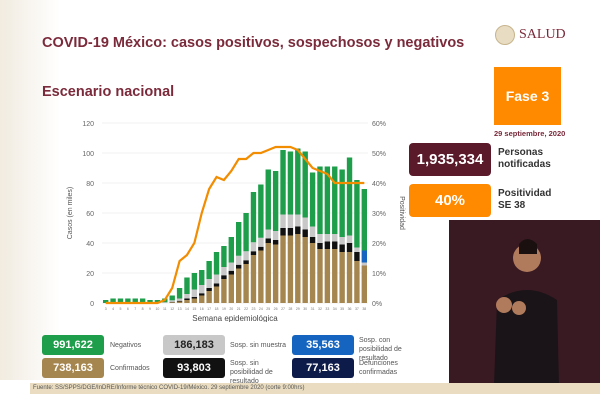 The height and width of the screenshot is (400, 600). What do you see at coordinates (73, 345) in the screenshot?
I see `negatives-value: 991,622` at bounding box center [73, 345].